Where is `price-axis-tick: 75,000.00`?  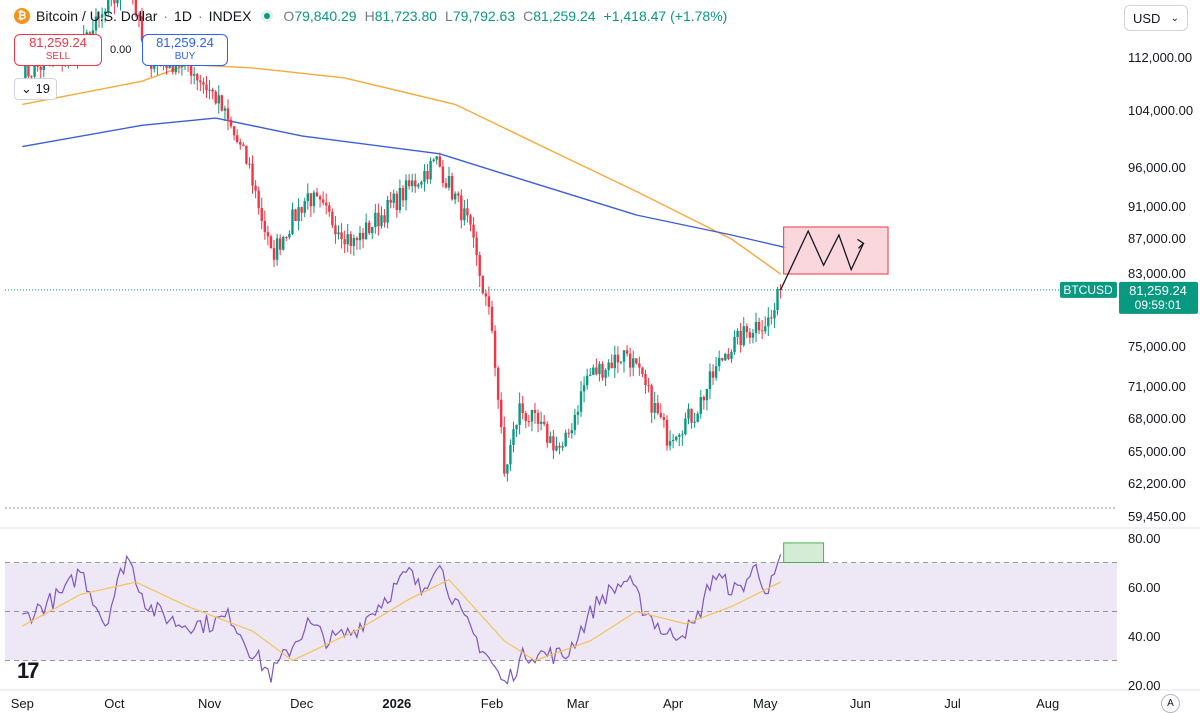 price-axis-tick: 75,000.00 is located at coordinates (1157, 346).